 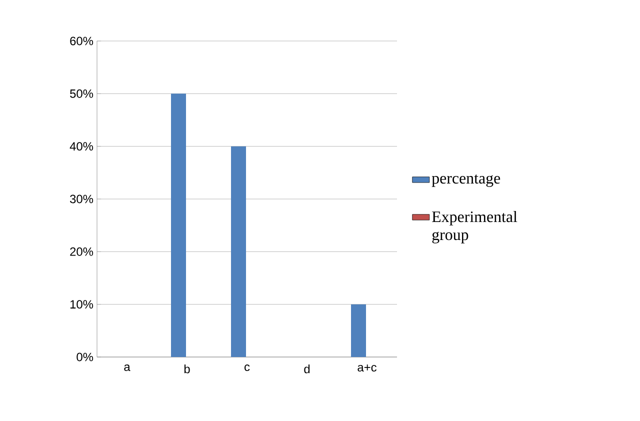 I want to click on x-tick-label: a, so click(x=127, y=368).